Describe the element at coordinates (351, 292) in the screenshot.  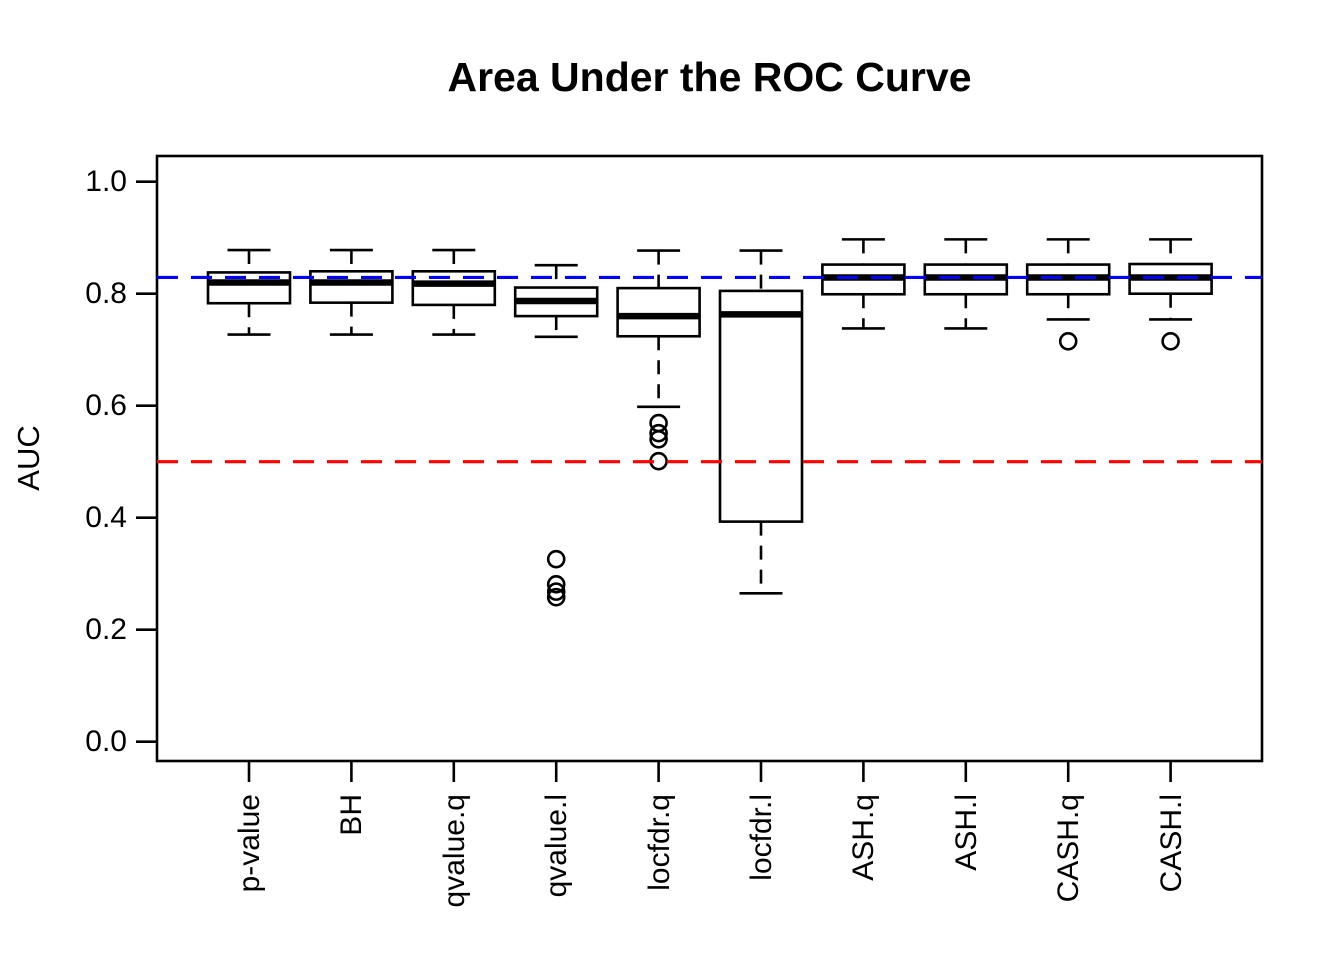
I see `box-BH` at that location.